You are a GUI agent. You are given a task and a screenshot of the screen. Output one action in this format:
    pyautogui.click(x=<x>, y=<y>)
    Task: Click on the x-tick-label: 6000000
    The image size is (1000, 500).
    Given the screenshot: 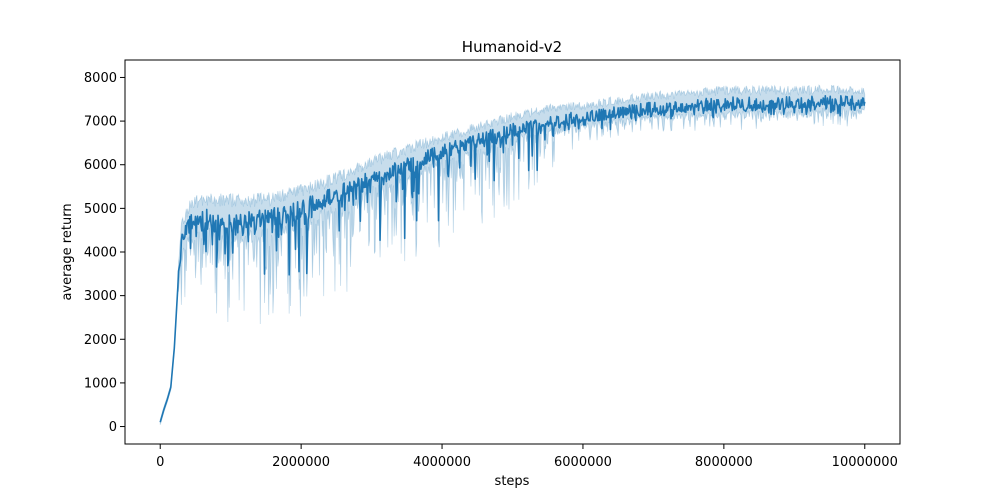 What is the action you would take?
    pyautogui.click(x=583, y=462)
    